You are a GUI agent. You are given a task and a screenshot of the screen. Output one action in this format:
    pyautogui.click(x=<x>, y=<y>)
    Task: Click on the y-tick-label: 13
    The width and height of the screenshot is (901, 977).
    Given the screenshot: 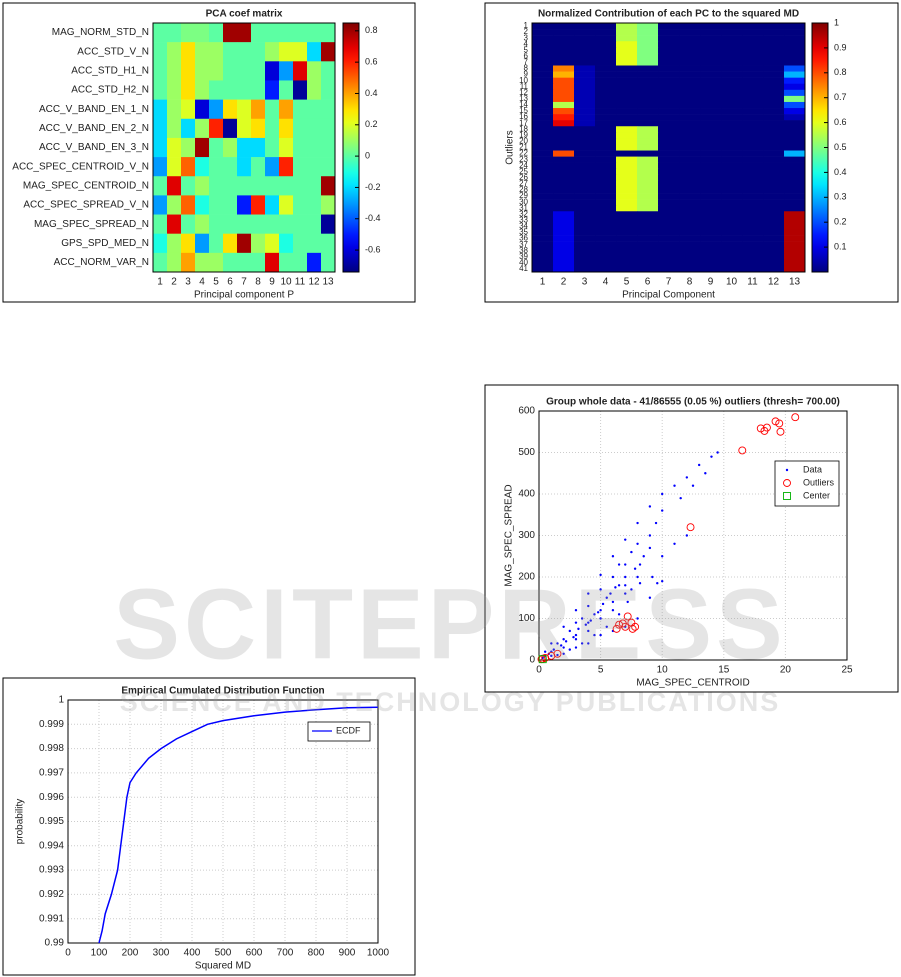 What is the action you would take?
    pyautogui.click(x=523, y=98)
    